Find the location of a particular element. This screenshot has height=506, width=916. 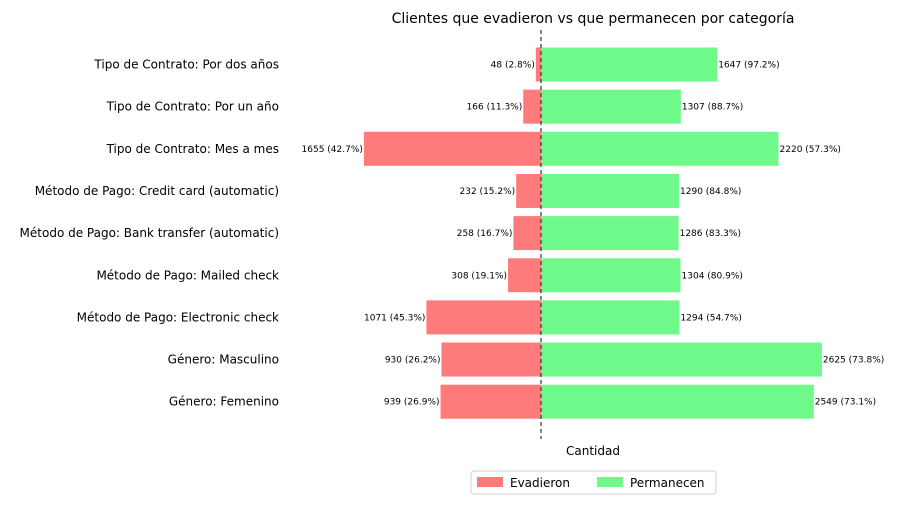

legend-label-permanecen: Permanecen is located at coordinates (667, 483).